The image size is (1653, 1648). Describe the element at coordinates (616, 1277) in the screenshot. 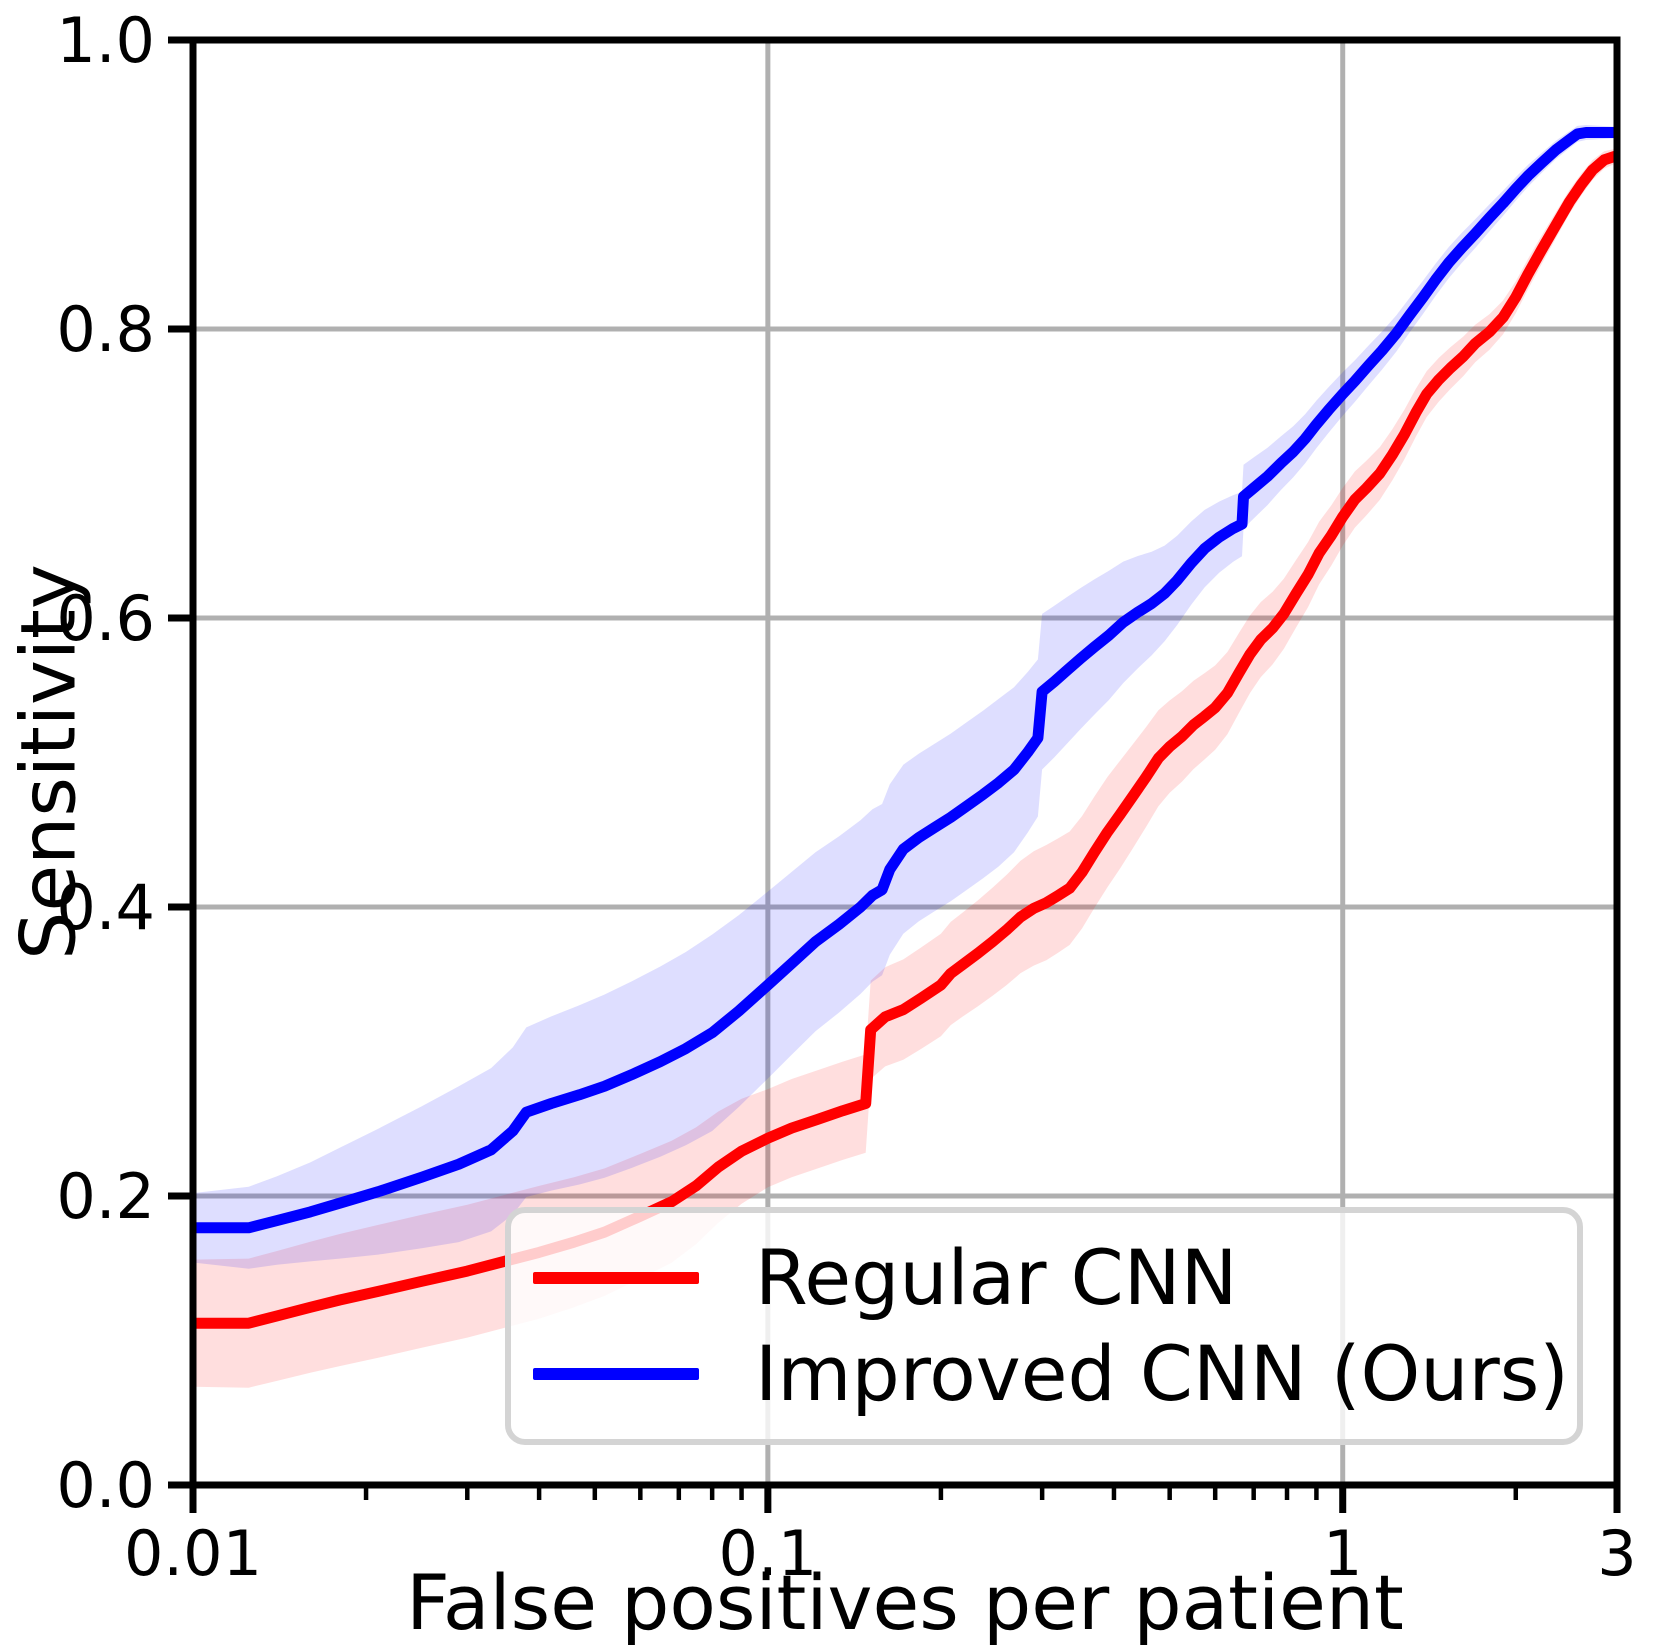

I see `legend-swatch-regular-cnn` at that location.